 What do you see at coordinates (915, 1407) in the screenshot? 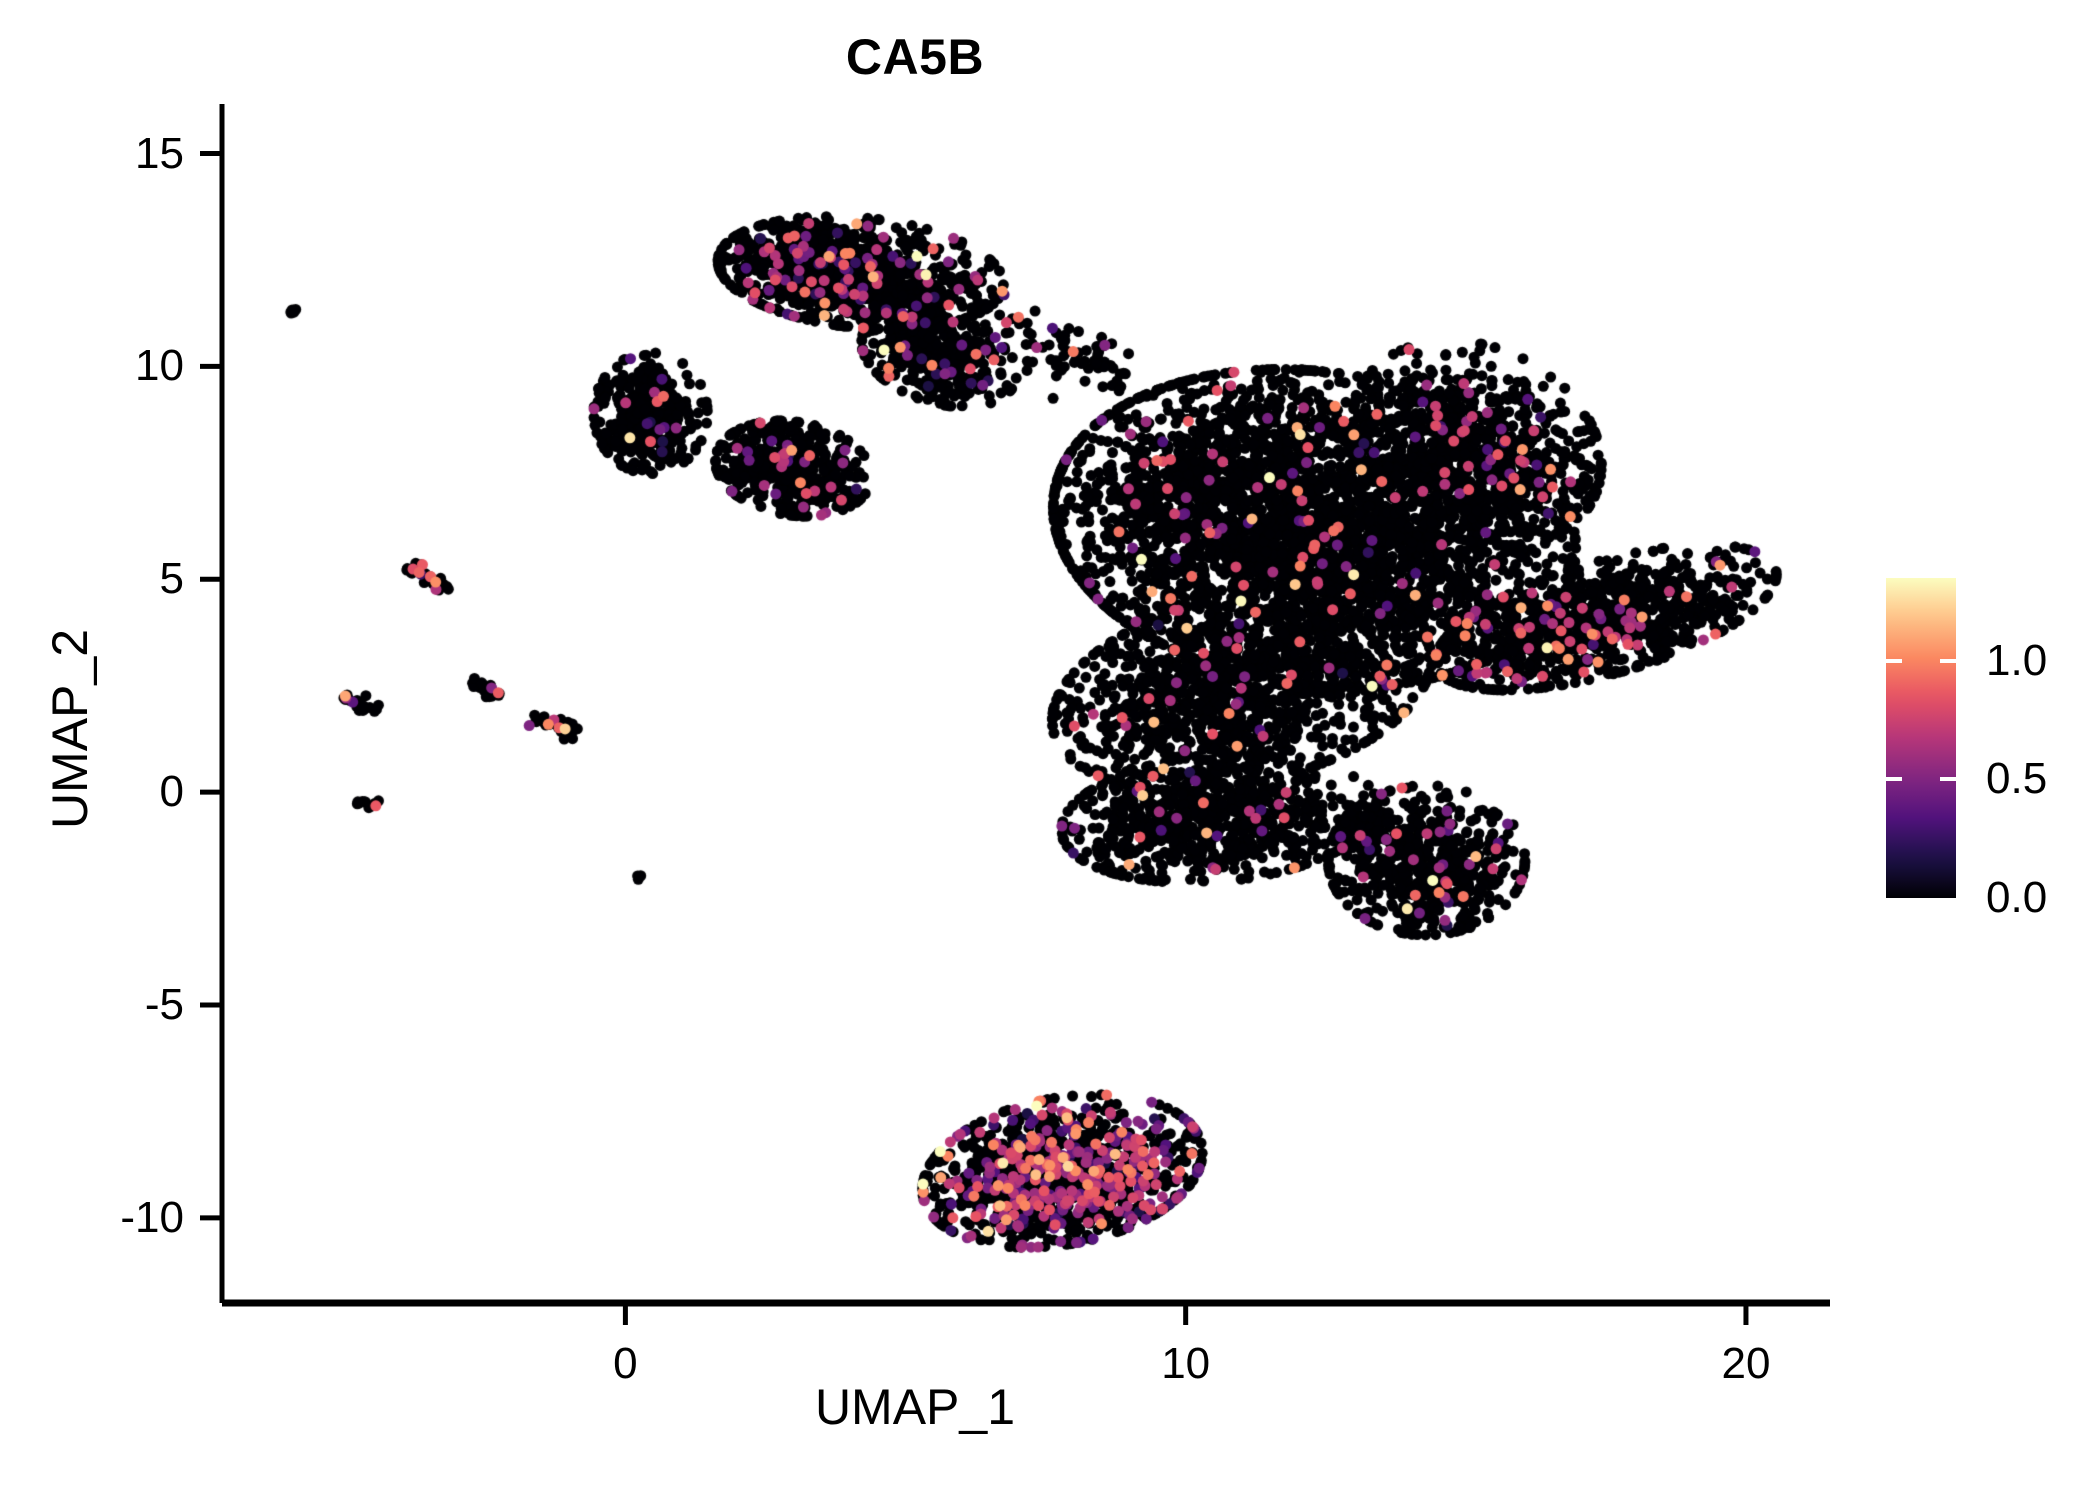
I see `x-axis-title: UMAP_1` at bounding box center [915, 1407].